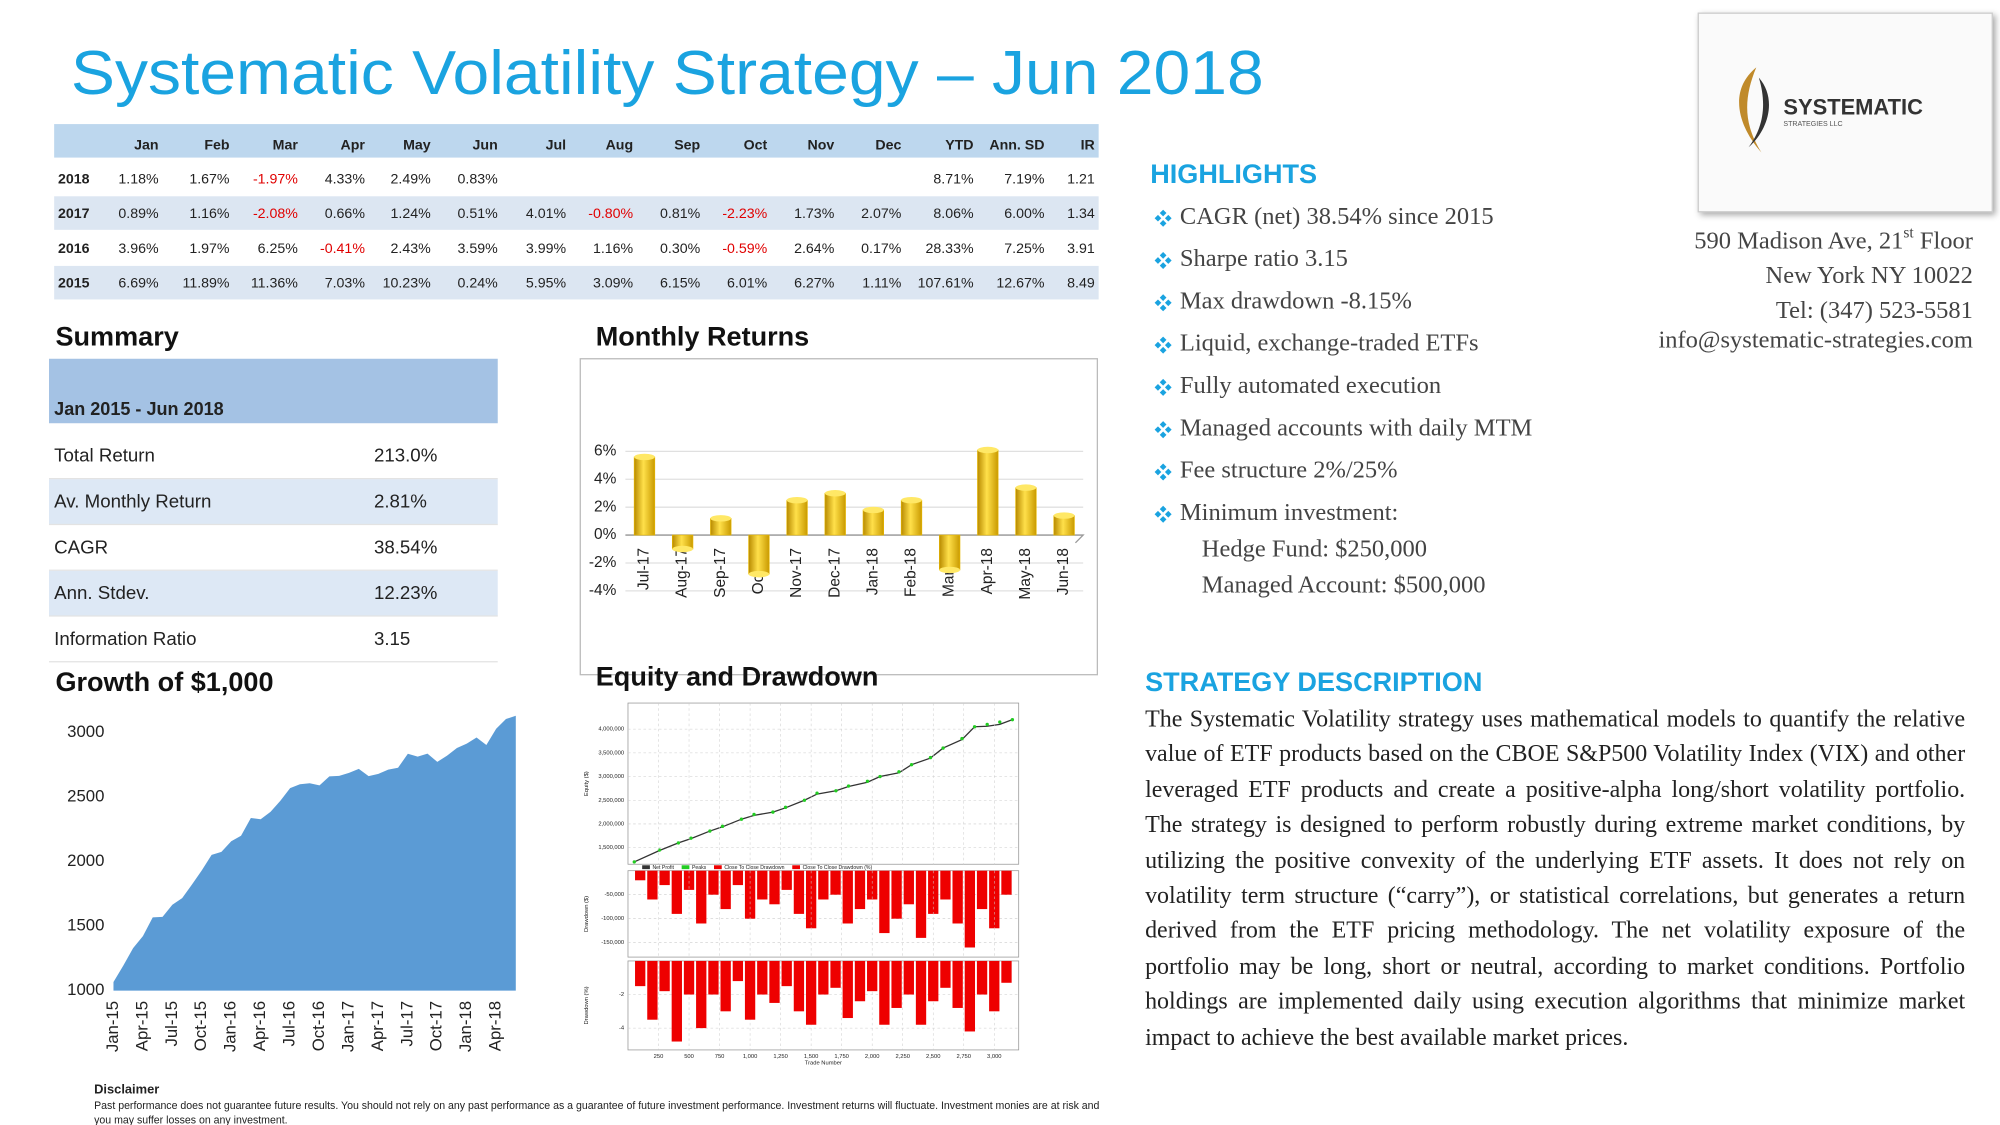  What do you see at coordinates (405, 592) in the screenshot?
I see `summary-value: 12.23%` at bounding box center [405, 592].